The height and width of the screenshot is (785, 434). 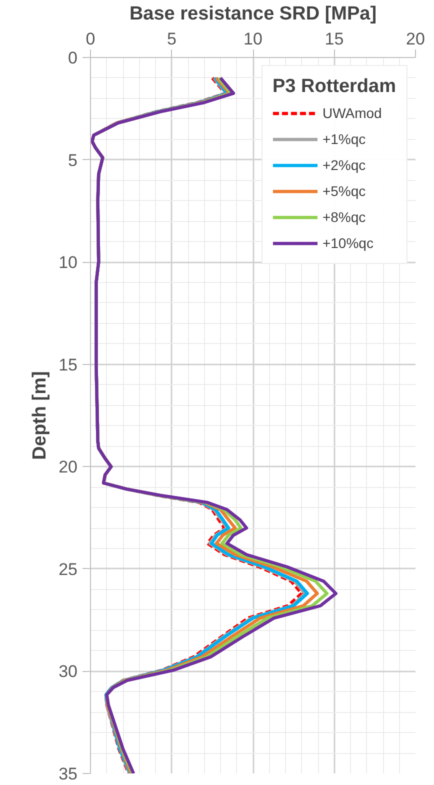 I want to click on y-tick-label: 30, so click(x=68, y=672).